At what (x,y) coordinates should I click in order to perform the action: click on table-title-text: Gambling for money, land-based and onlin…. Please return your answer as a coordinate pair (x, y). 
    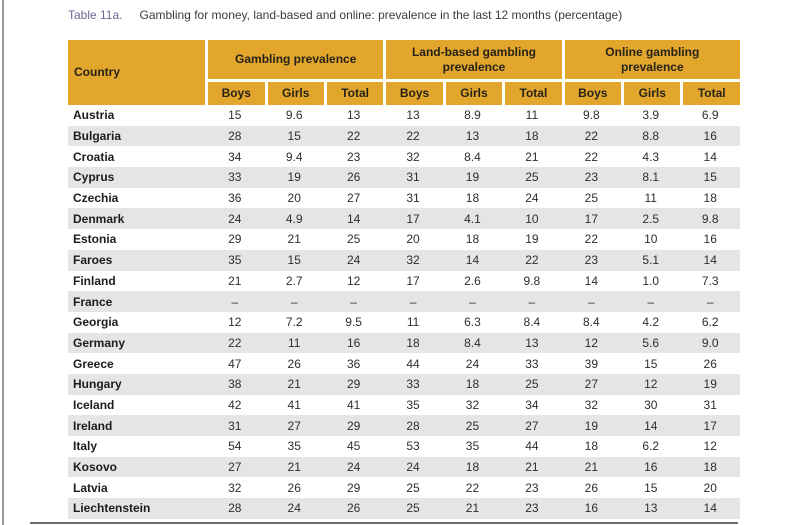
    Looking at the image, I should click on (381, 15).